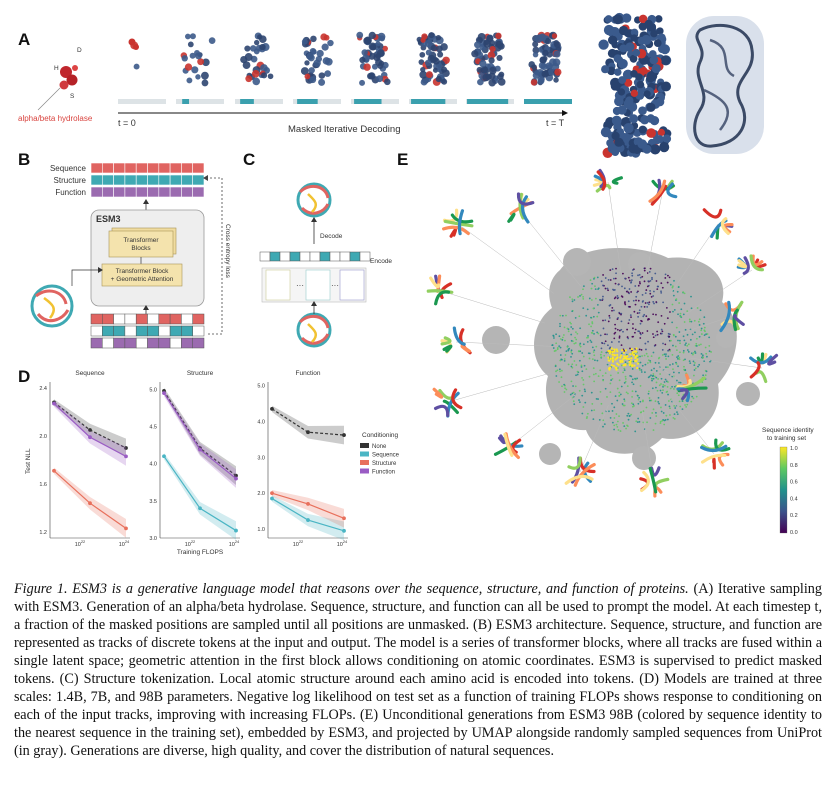 This screenshot has height=796, width=834. Describe the element at coordinates (43, 485) in the screenshot. I see `y-tick-label: 1.6` at that location.